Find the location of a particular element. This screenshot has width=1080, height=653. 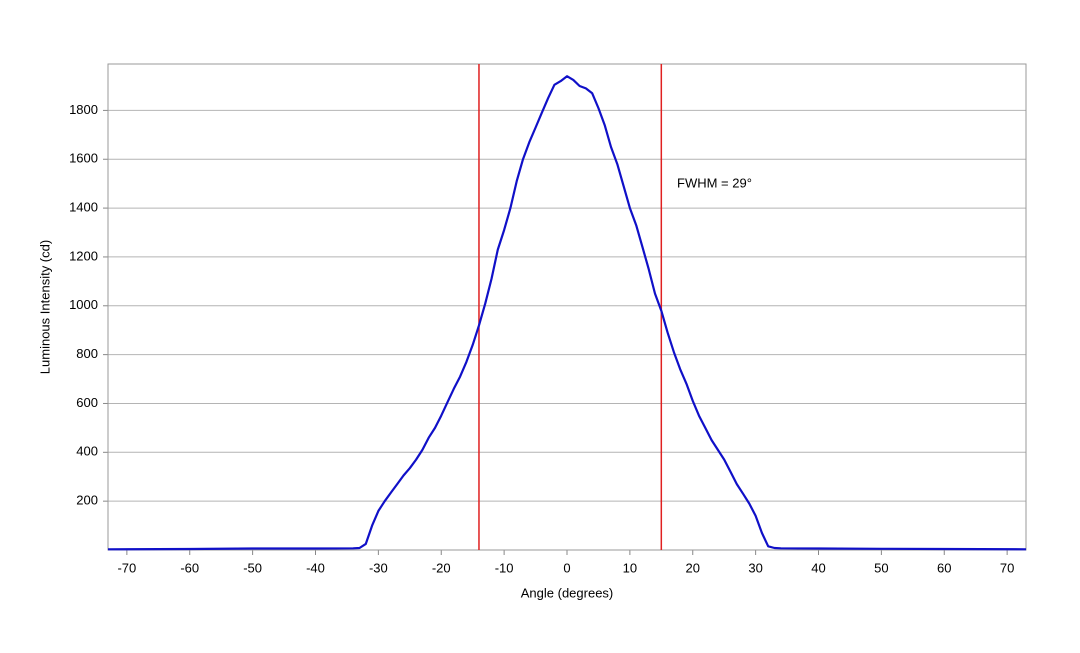

y-tick-label: 1200 is located at coordinates (83, 255).